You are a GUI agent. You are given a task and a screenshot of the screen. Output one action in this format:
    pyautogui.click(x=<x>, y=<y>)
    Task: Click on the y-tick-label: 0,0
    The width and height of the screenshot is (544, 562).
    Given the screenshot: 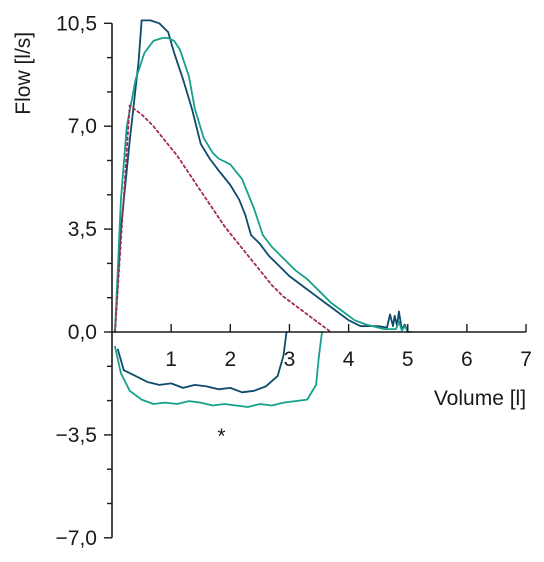 What is the action you would take?
    pyautogui.click(x=82, y=332)
    